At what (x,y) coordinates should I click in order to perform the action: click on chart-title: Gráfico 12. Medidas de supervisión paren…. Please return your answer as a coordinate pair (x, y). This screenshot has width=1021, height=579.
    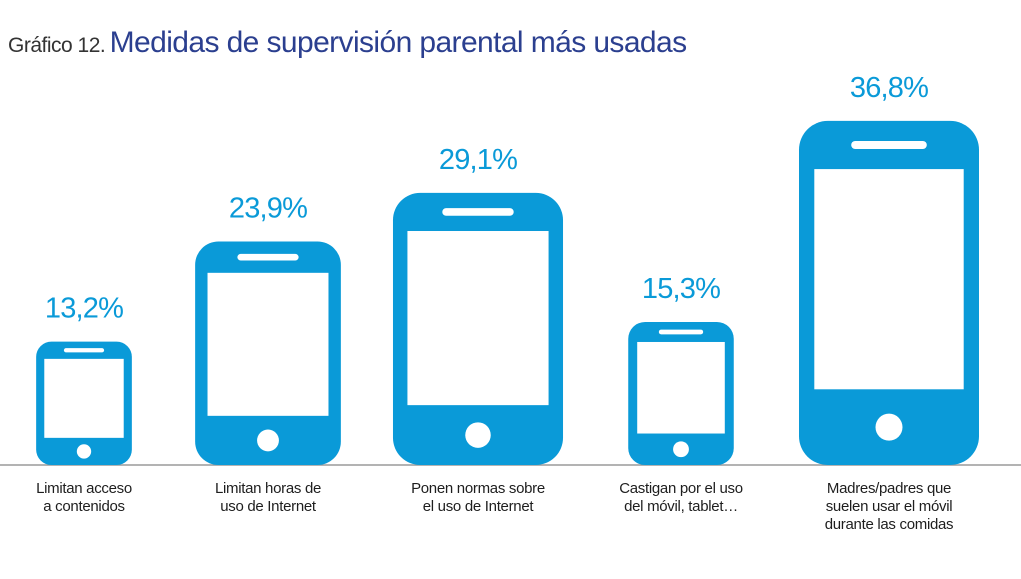
    Looking at the image, I should click on (347, 43).